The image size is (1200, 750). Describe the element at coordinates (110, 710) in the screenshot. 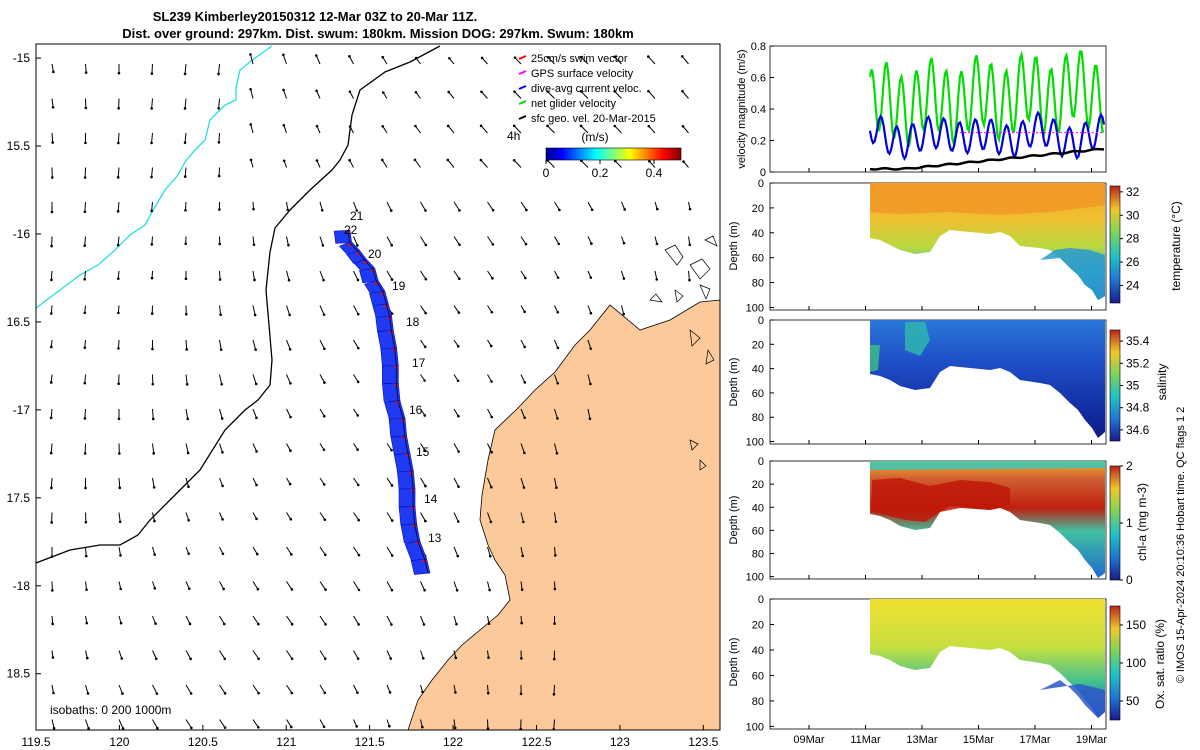

I see `isobaths-label: isobaths: 0 200 1000m` at that location.